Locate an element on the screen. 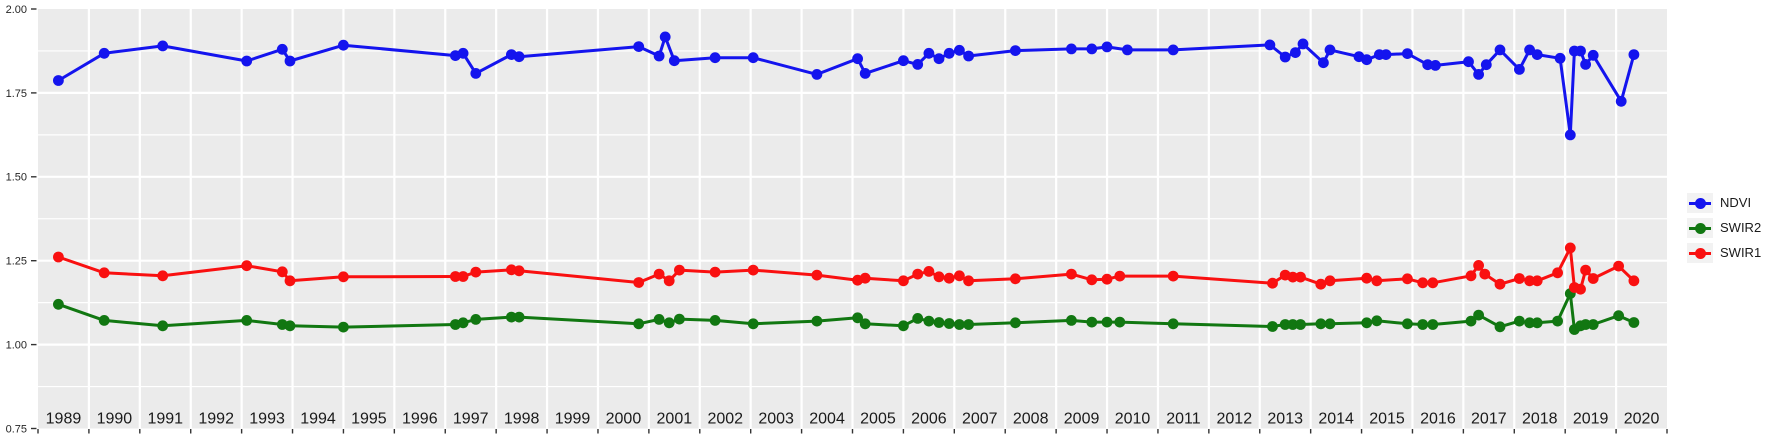 The height and width of the screenshot is (442, 1773). y-axis-labels: 2.00 1.75 1.50 1.25 1.00 0.75 is located at coordinates (16, 220).